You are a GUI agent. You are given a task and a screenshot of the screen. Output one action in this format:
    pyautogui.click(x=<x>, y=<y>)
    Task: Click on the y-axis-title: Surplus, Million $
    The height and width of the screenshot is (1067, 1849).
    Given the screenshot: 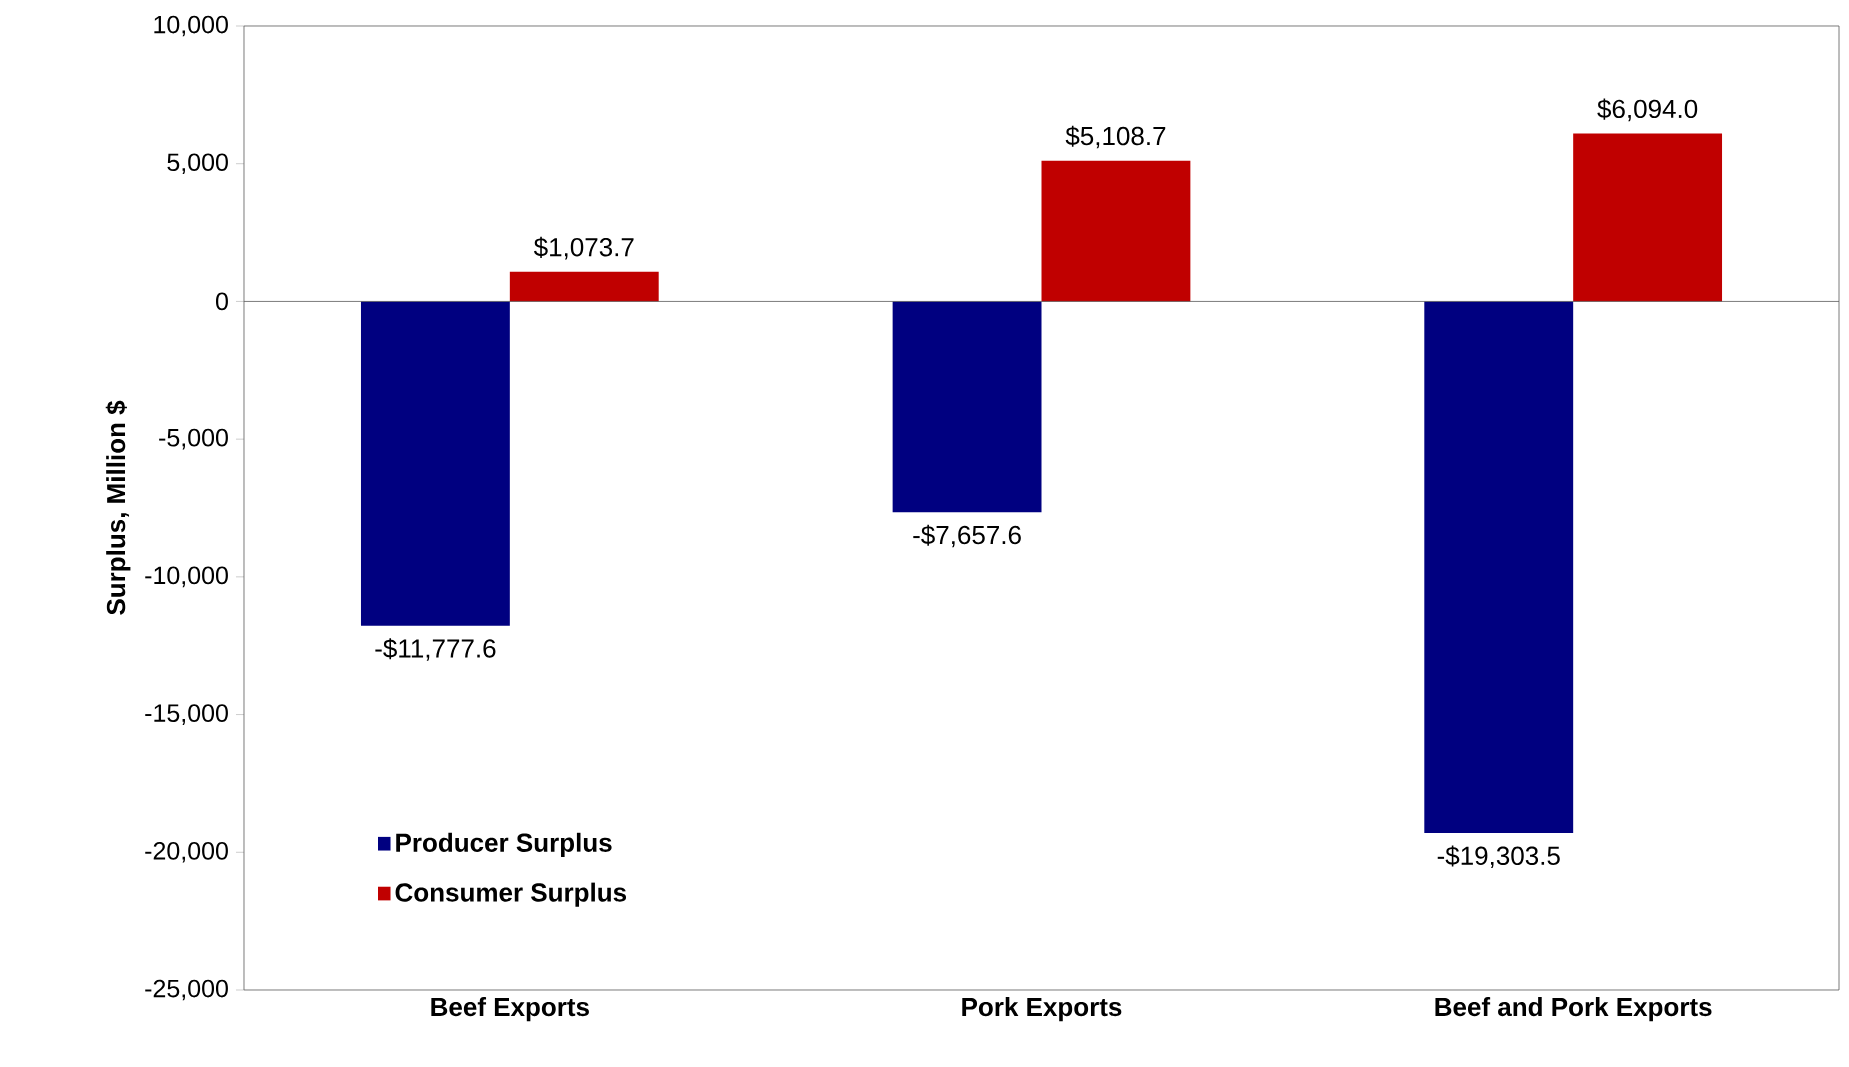 What is the action you would take?
    pyautogui.click(x=118, y=507)
    